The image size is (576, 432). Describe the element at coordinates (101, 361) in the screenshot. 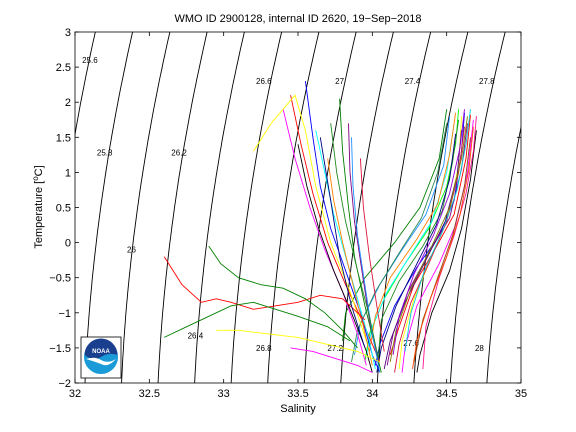

I see `noaa-logo-gull` at that location.